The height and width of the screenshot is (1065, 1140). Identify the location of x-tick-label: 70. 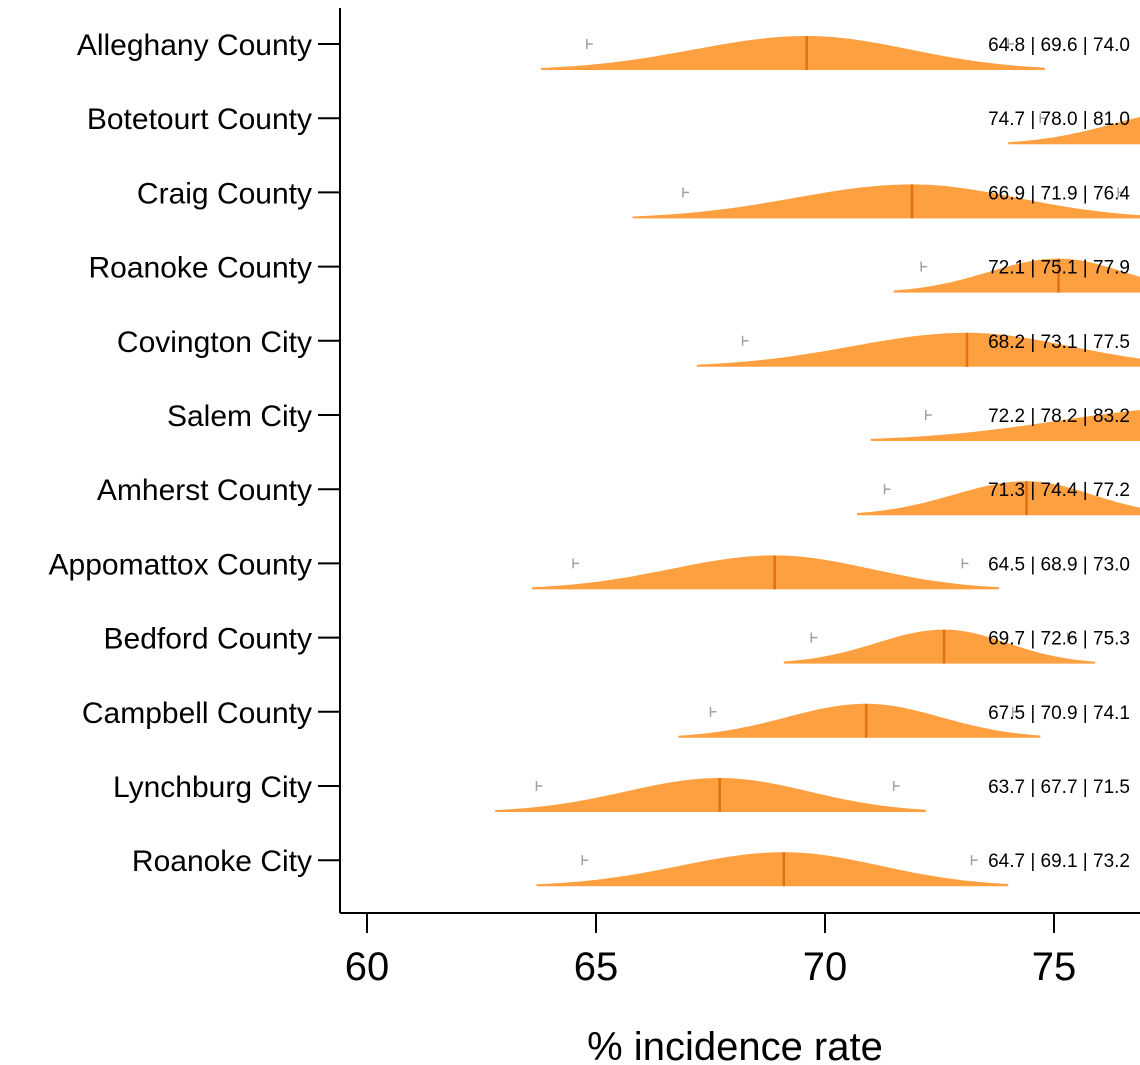
(825, 967).